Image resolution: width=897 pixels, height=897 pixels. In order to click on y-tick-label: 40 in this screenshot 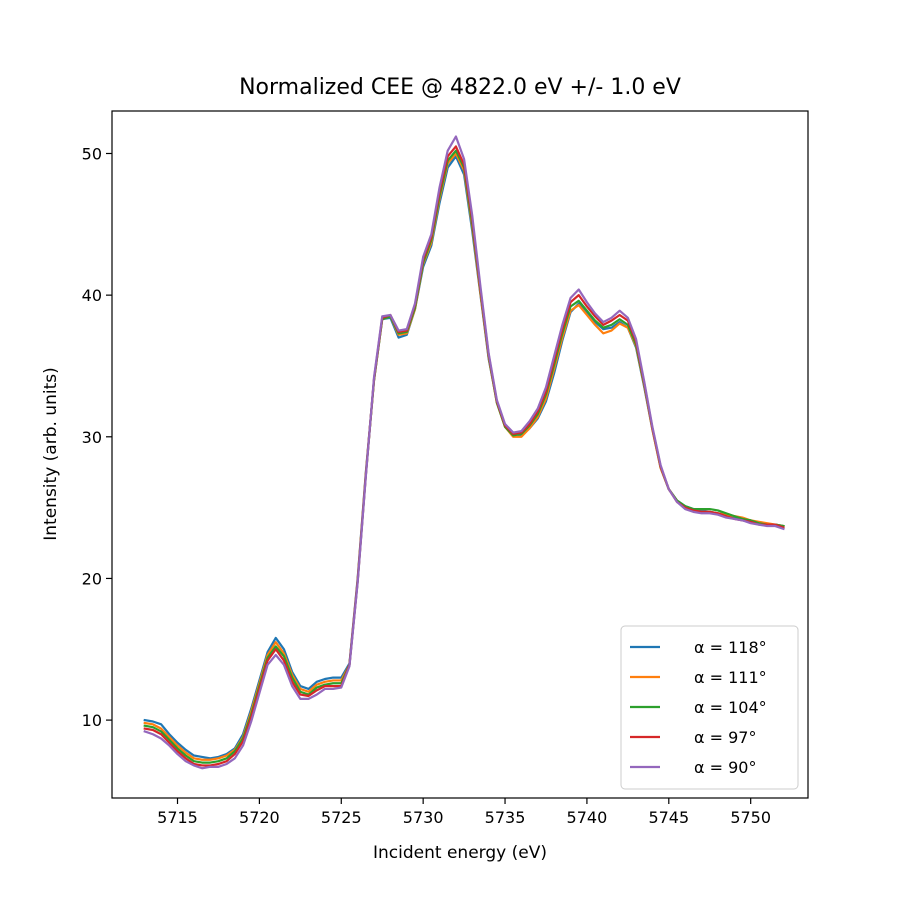, I will do `click(92, 295)`.